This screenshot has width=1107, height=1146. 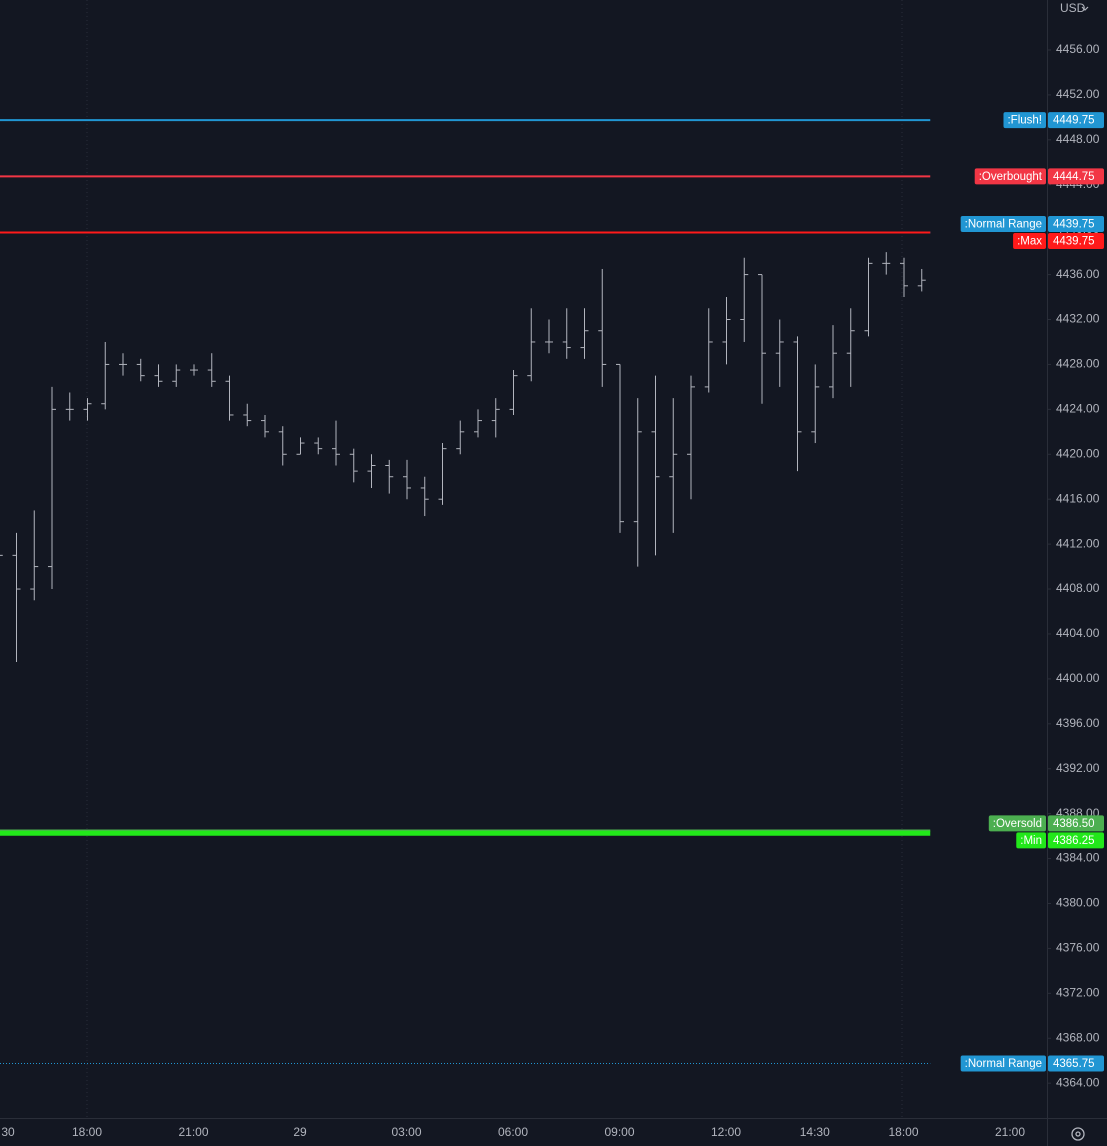 I want to click on level-label: 4365.75 :Normal Range, so click(x=1032, y=1063).